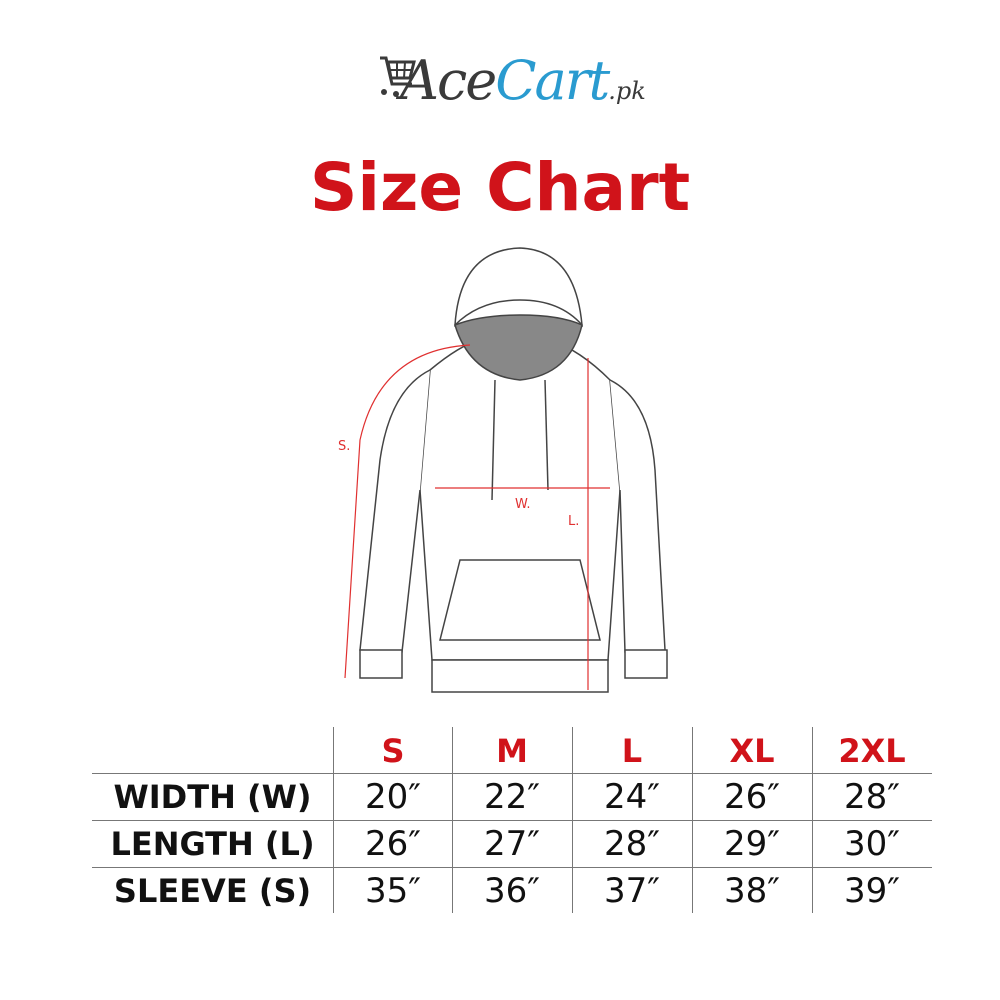  What do you see at coordinates (512, 843) in the screenshot?
I see `table-cell: 27″` at bounding box center [512, 843].